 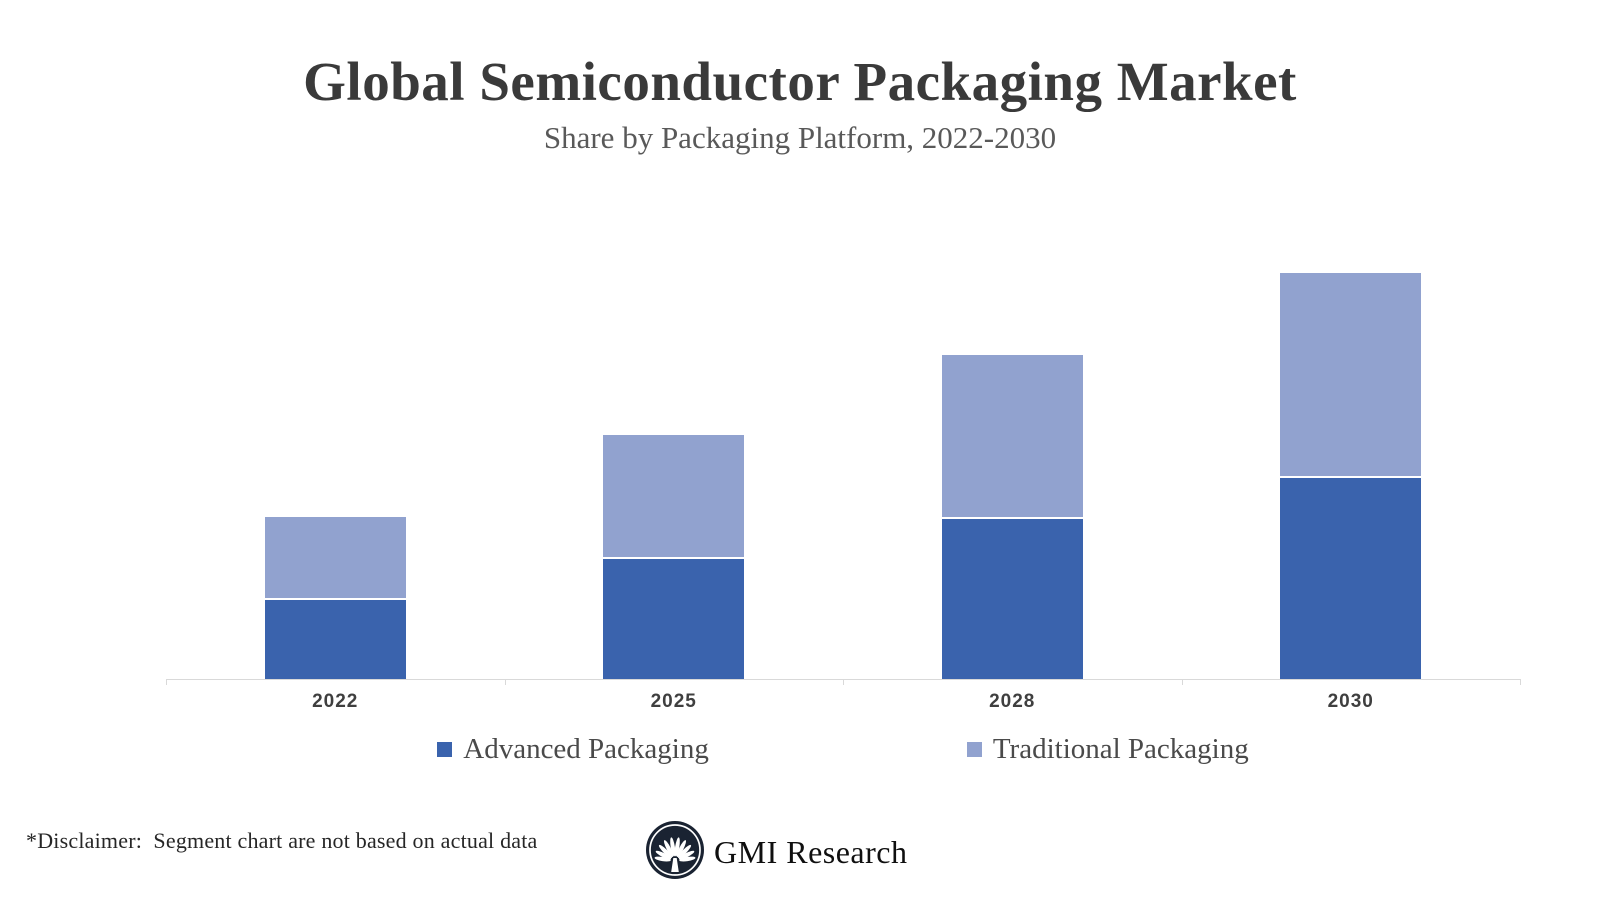 I want to click on legend: Advanced Packaging Traditional Packaging, so click(x=843, y=749).